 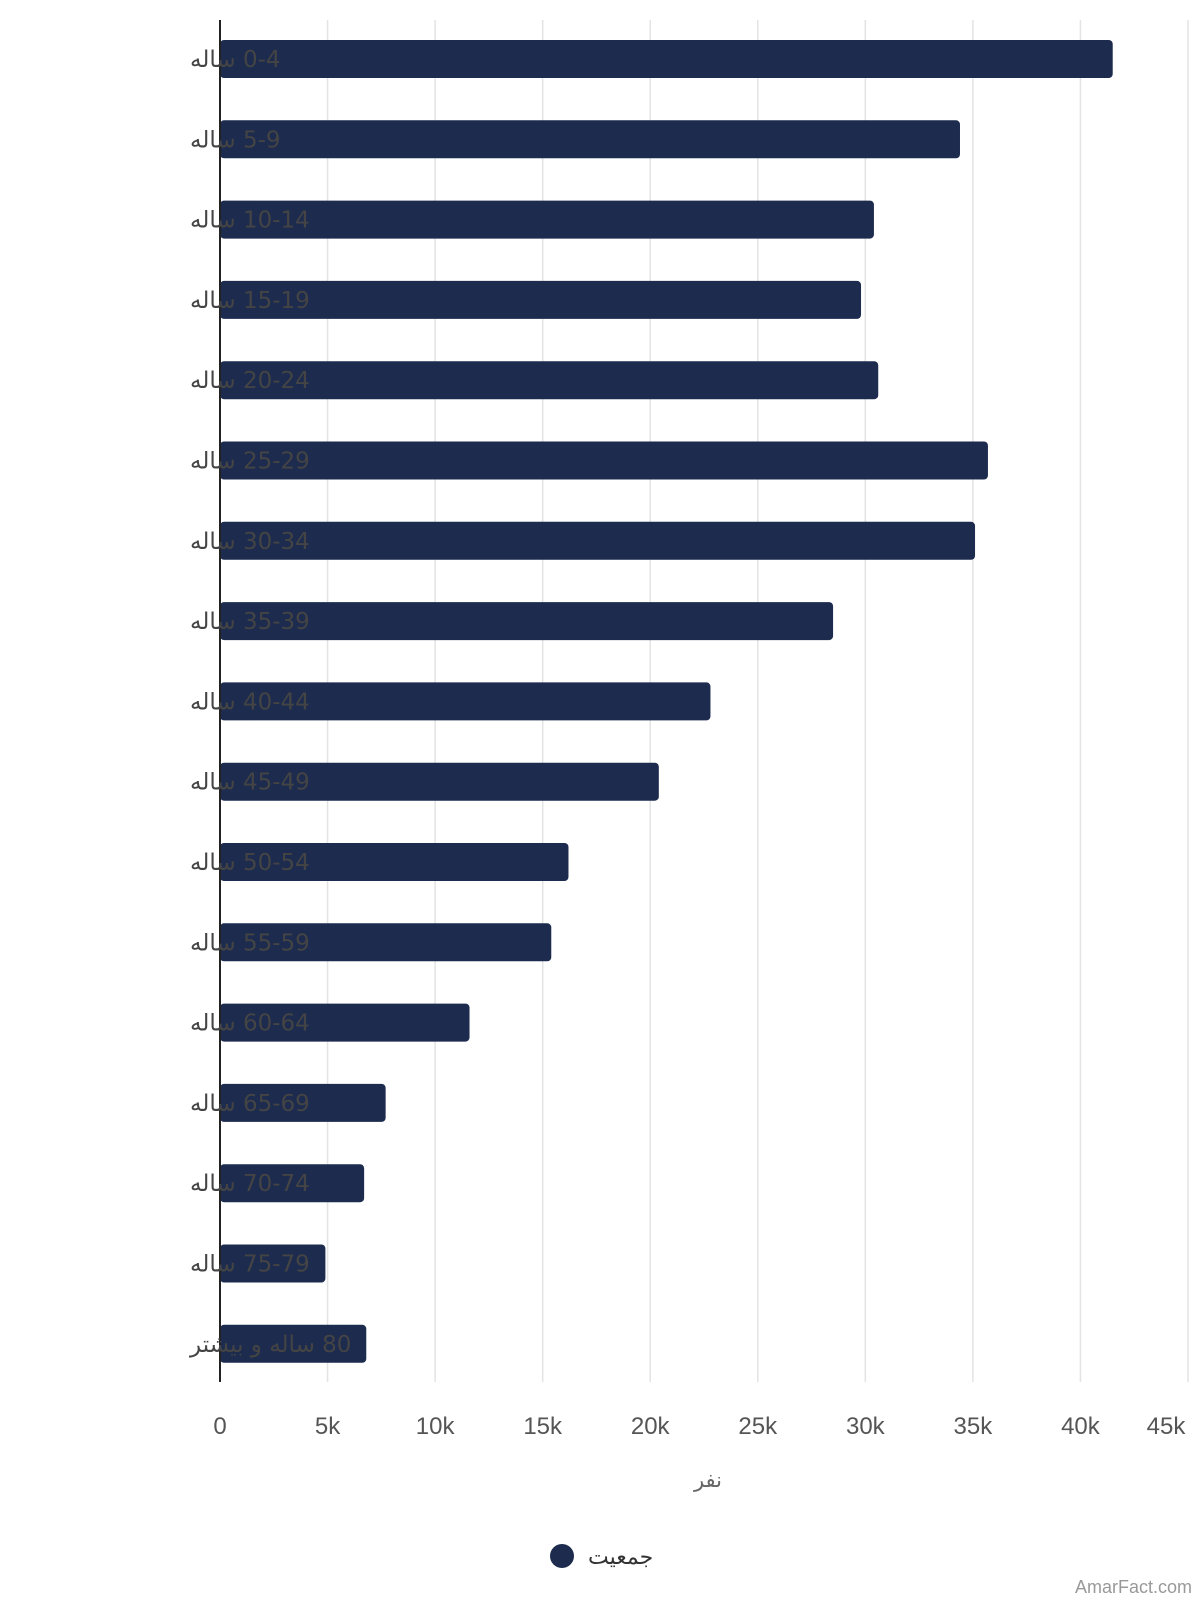 I want to click on category-label: 10-14 ساله, so click(x=250, y=221).